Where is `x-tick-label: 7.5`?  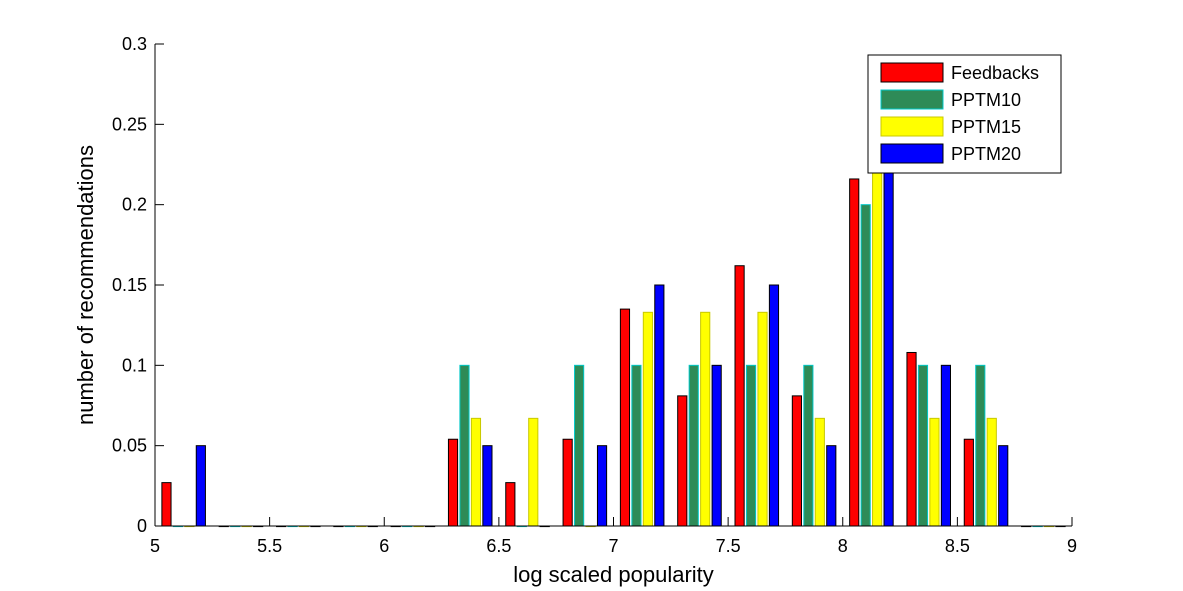 x-tick-label: 7.5 is located at coordinates (728, 546).